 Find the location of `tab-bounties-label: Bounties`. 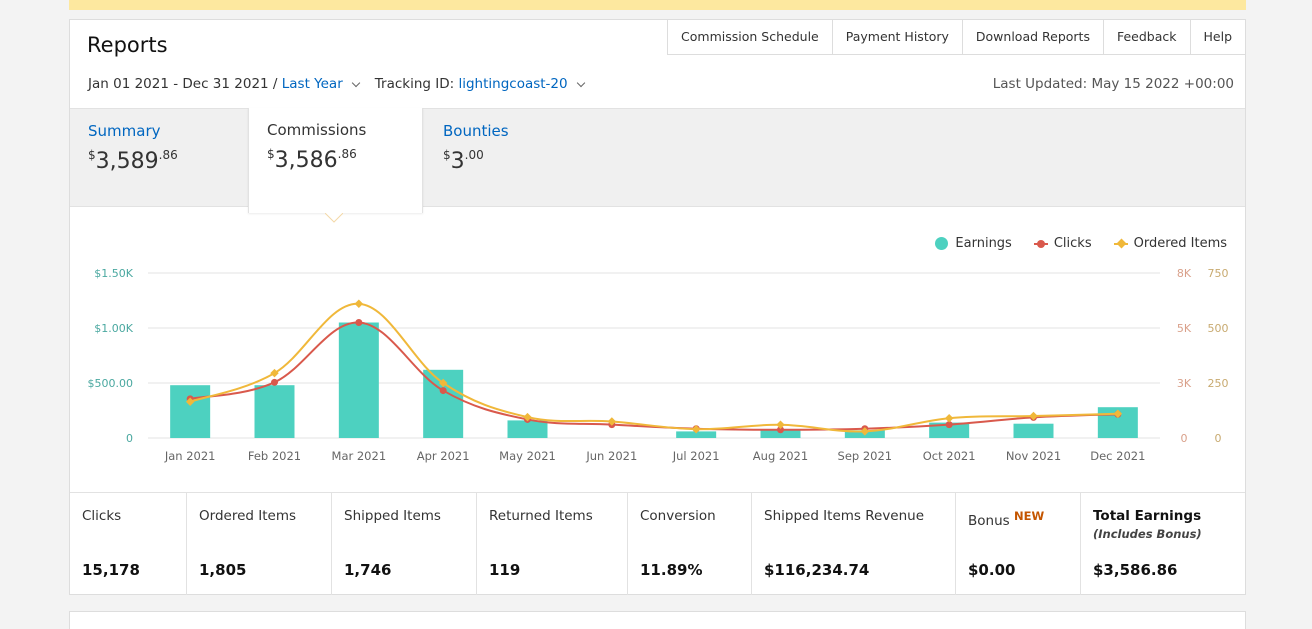

tab-bounties-label: Bounties is located at coordinates (476, 131).